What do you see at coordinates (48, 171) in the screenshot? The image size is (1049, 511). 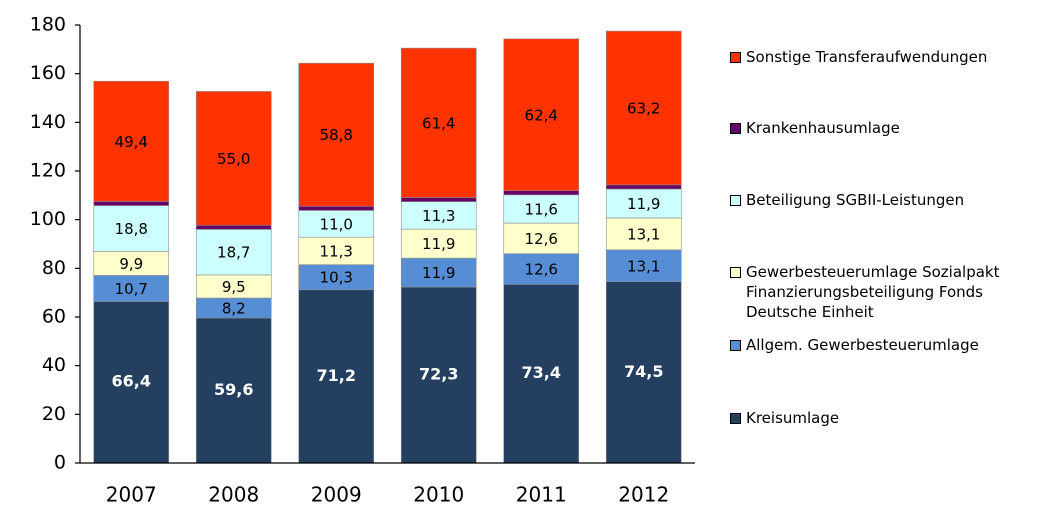 I see `y-tick-label: 120` at bounding box center [48, 171].